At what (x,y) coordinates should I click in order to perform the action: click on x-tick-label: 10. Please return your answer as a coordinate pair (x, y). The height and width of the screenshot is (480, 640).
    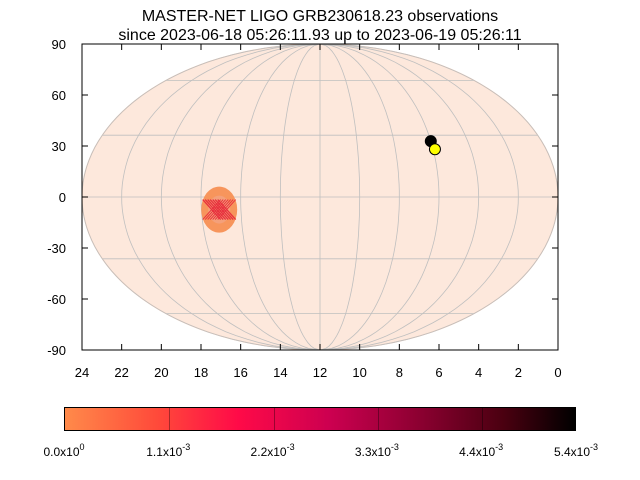
    Looking at the image, I should click on (359, 372).